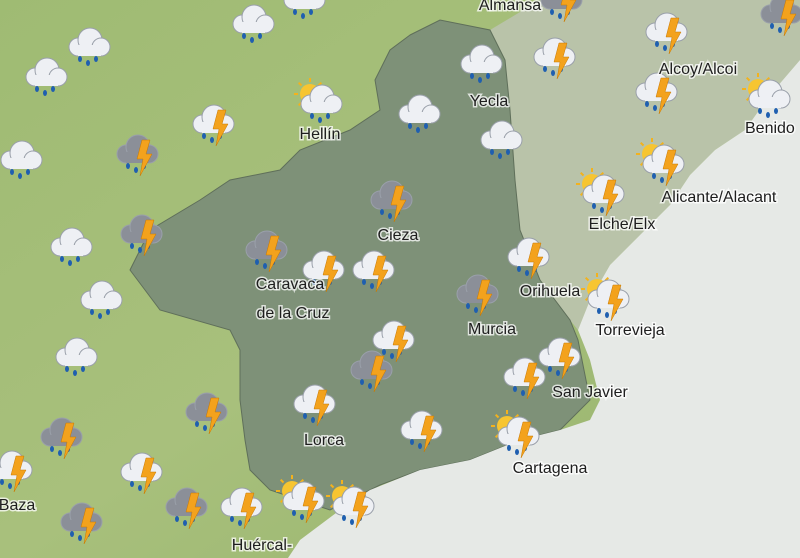 This screenshot has height=558, width=800. I want to click on place-label: Huércal-, so click(262, 545).